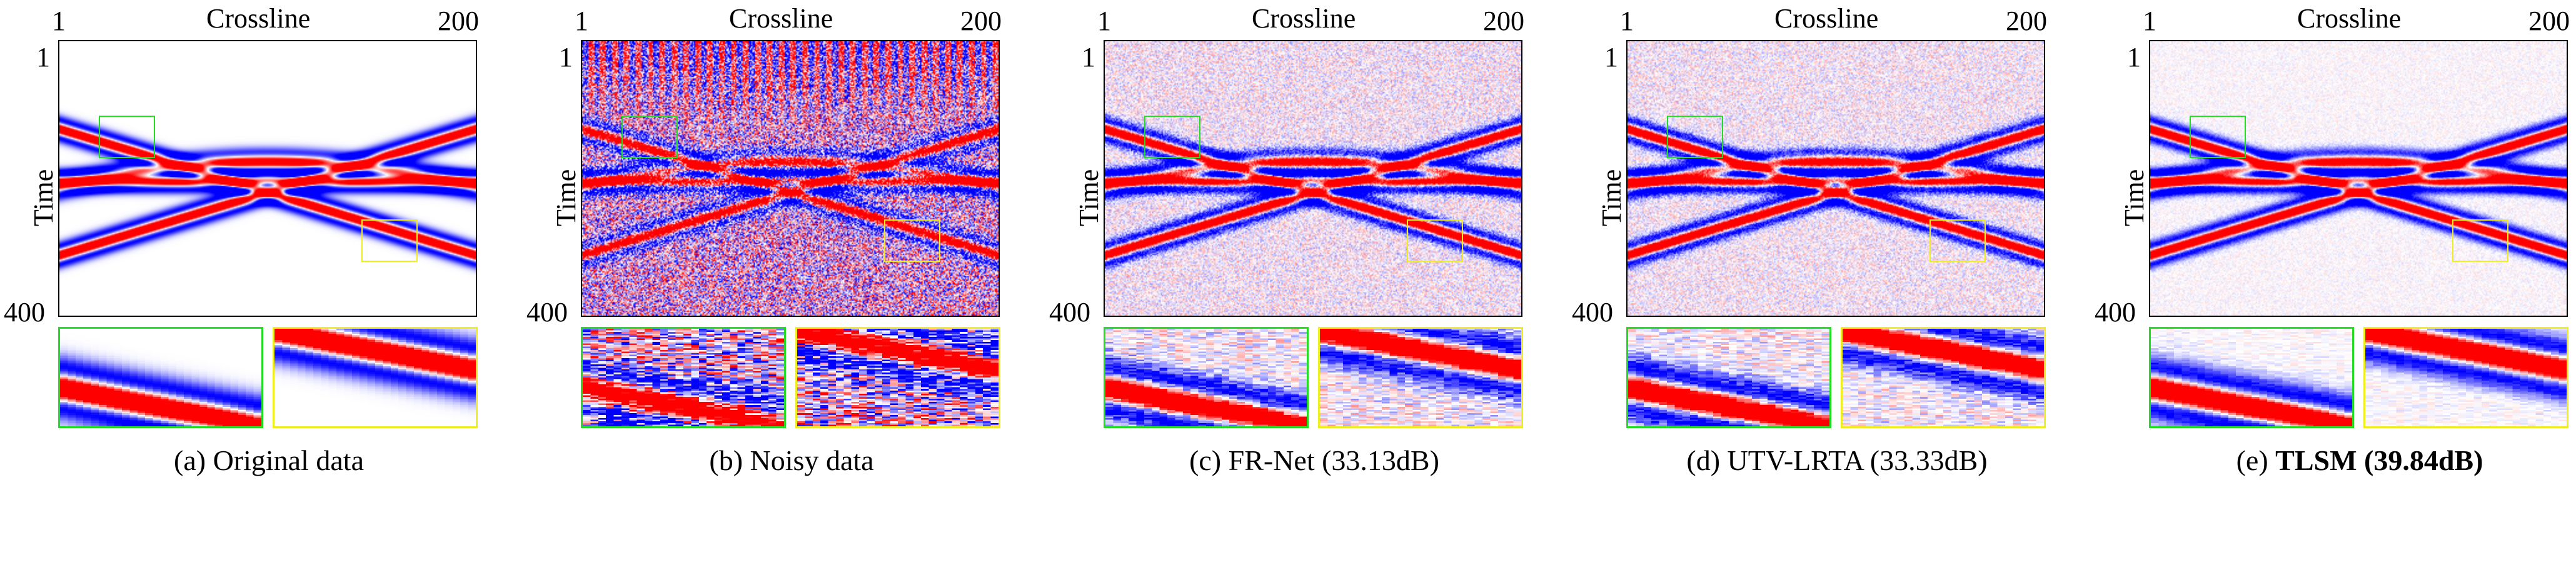  I want to click on caption-text: (b) Noisy data, so click(791, 460).